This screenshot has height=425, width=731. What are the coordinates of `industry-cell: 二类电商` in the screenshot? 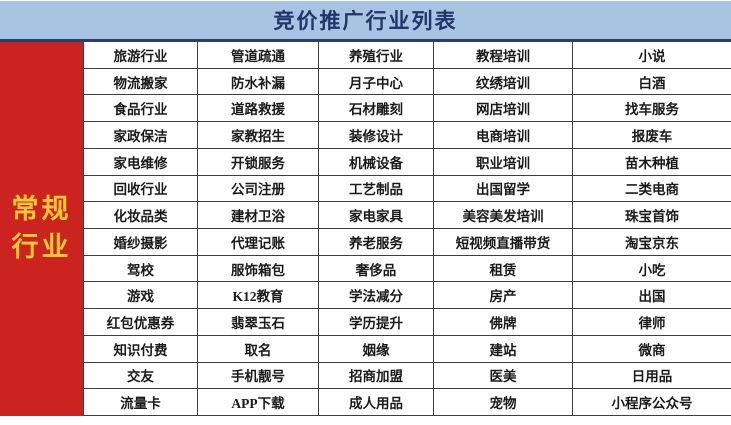 It's located at (652, 189).